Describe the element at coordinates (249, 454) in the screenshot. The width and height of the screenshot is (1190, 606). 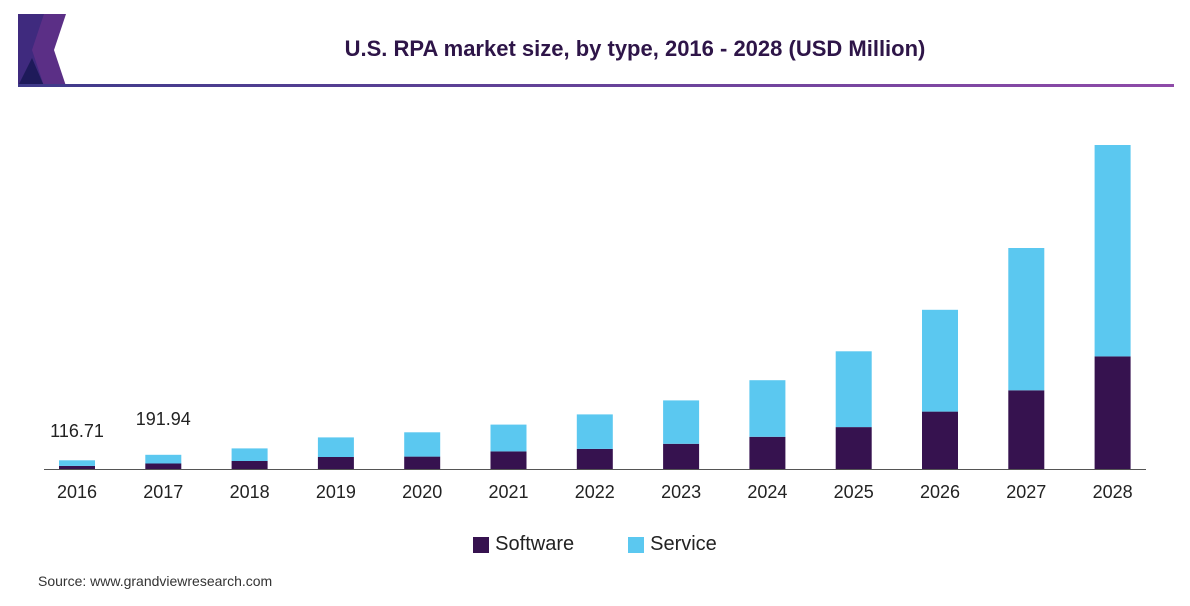
I see `bar-service-2018` at that location.